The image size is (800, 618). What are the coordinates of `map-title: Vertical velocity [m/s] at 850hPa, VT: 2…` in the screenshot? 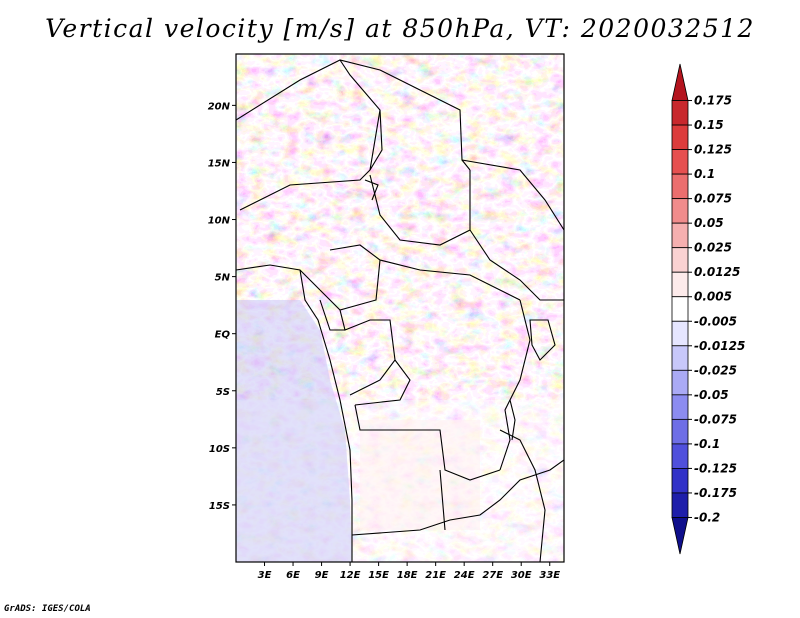 It's located at (400, 28).